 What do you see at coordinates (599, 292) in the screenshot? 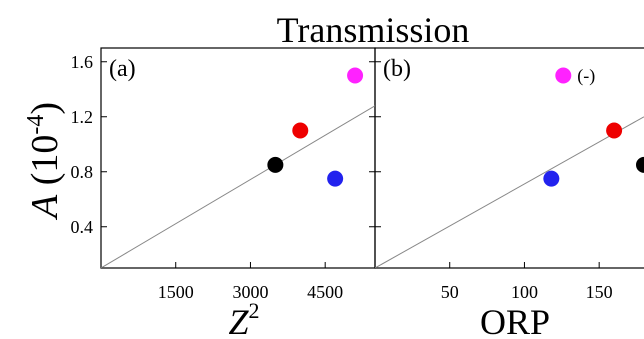
I see `panel-b-x-tick-label: 150` at bounding box center [599, 292].